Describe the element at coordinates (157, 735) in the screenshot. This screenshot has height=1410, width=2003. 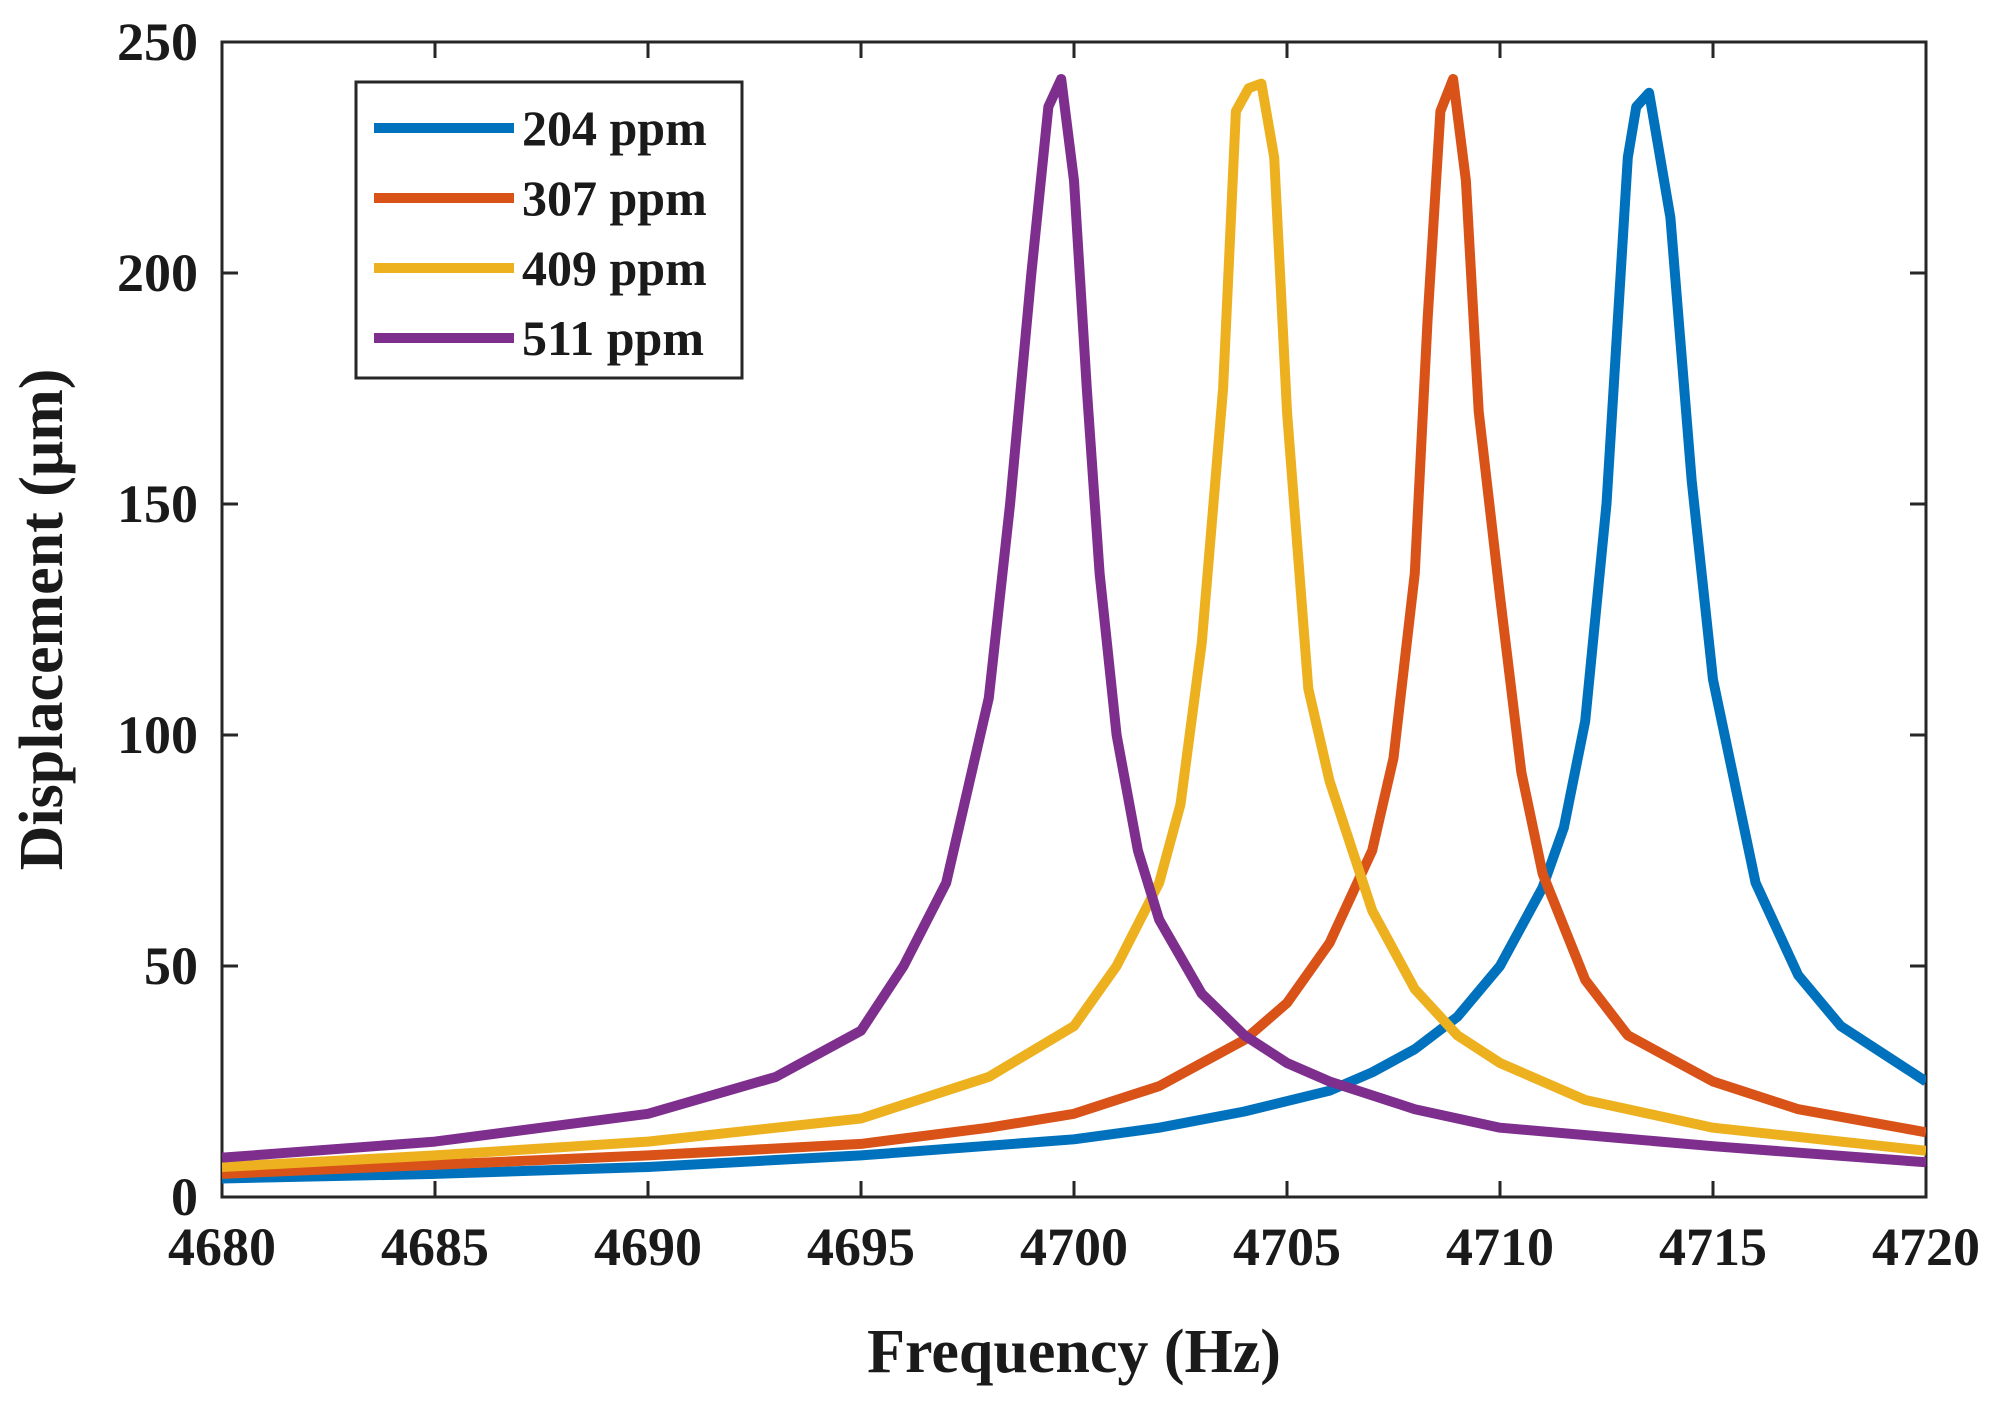
I see `y-tick-label: 100` at that location.